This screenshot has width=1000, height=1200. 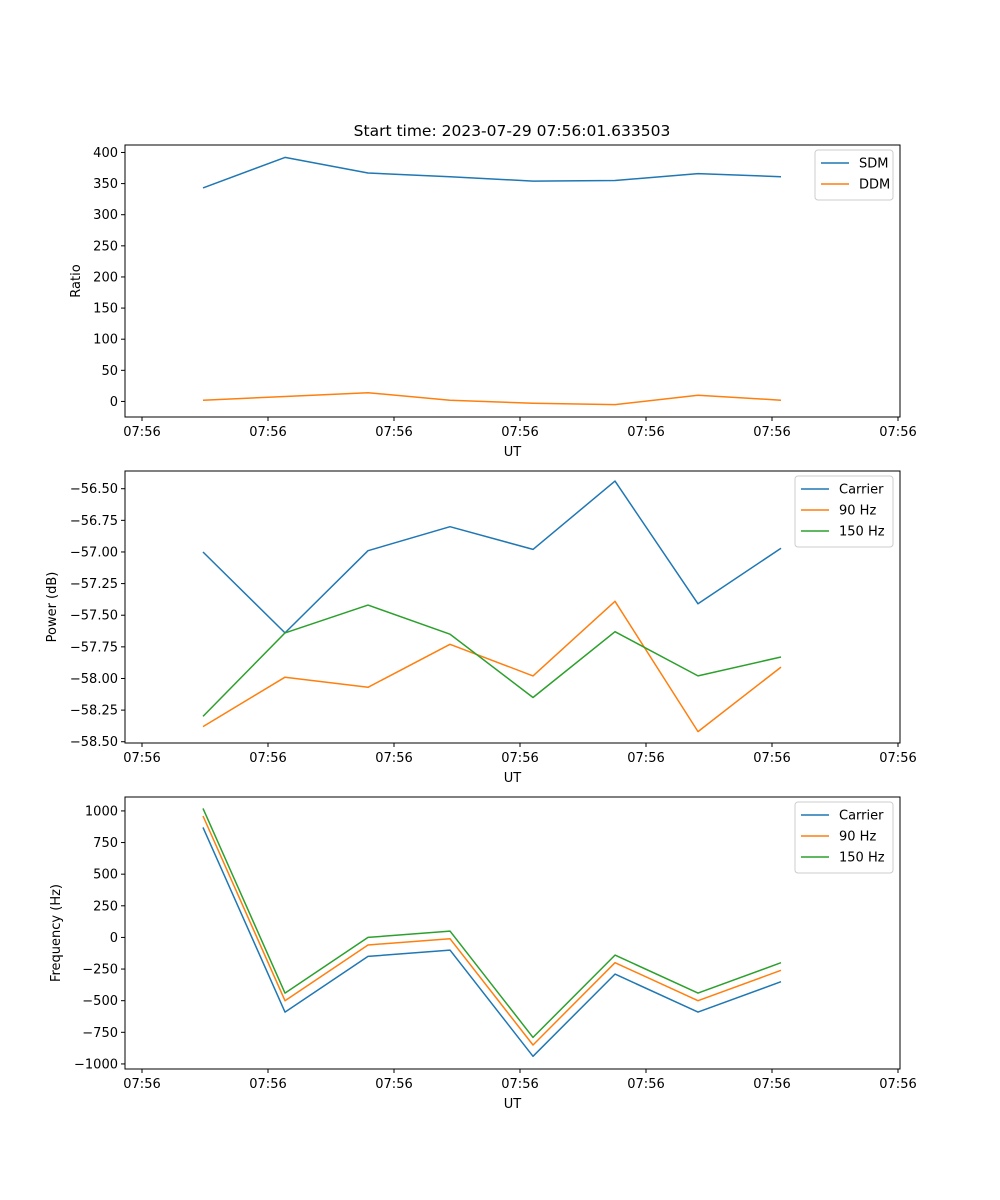 What do you see at coordinates (873, 164) in the screenshot?
I see `ratio-legend-label: SDM` at bounding box center [873, 164].